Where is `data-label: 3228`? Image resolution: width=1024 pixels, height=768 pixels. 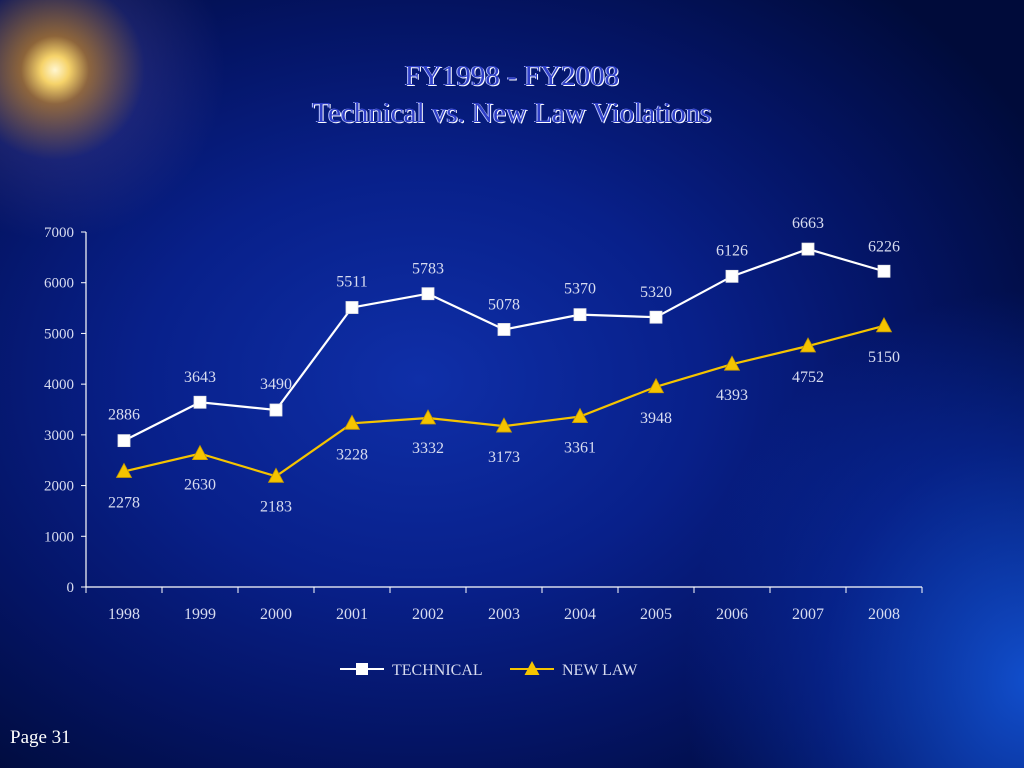 data-label: 3228 is located at coordinates (352, 454).